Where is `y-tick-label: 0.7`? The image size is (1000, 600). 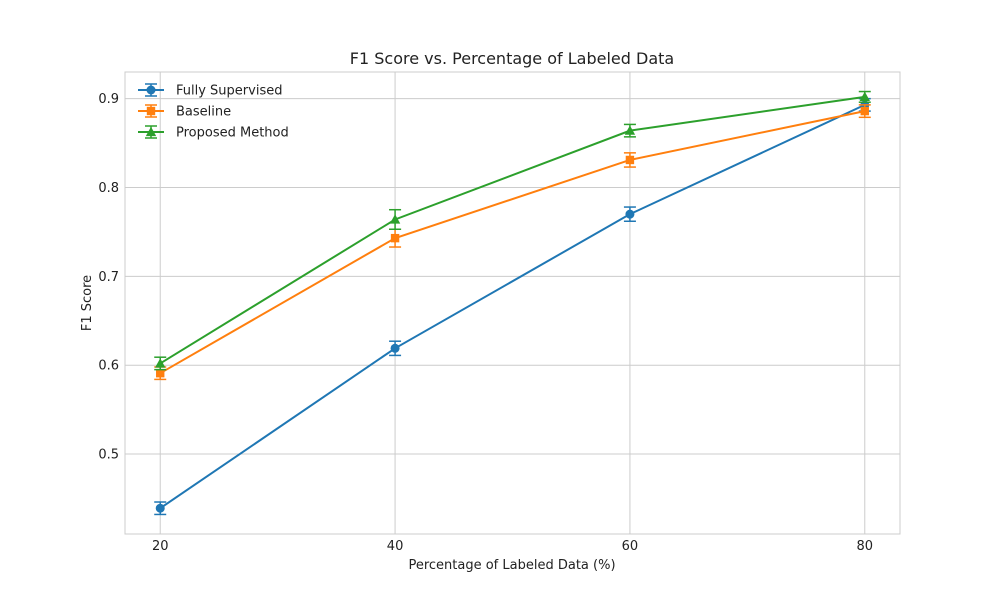
y-tick-label: 0.7 is located at coordinates (108, 277).